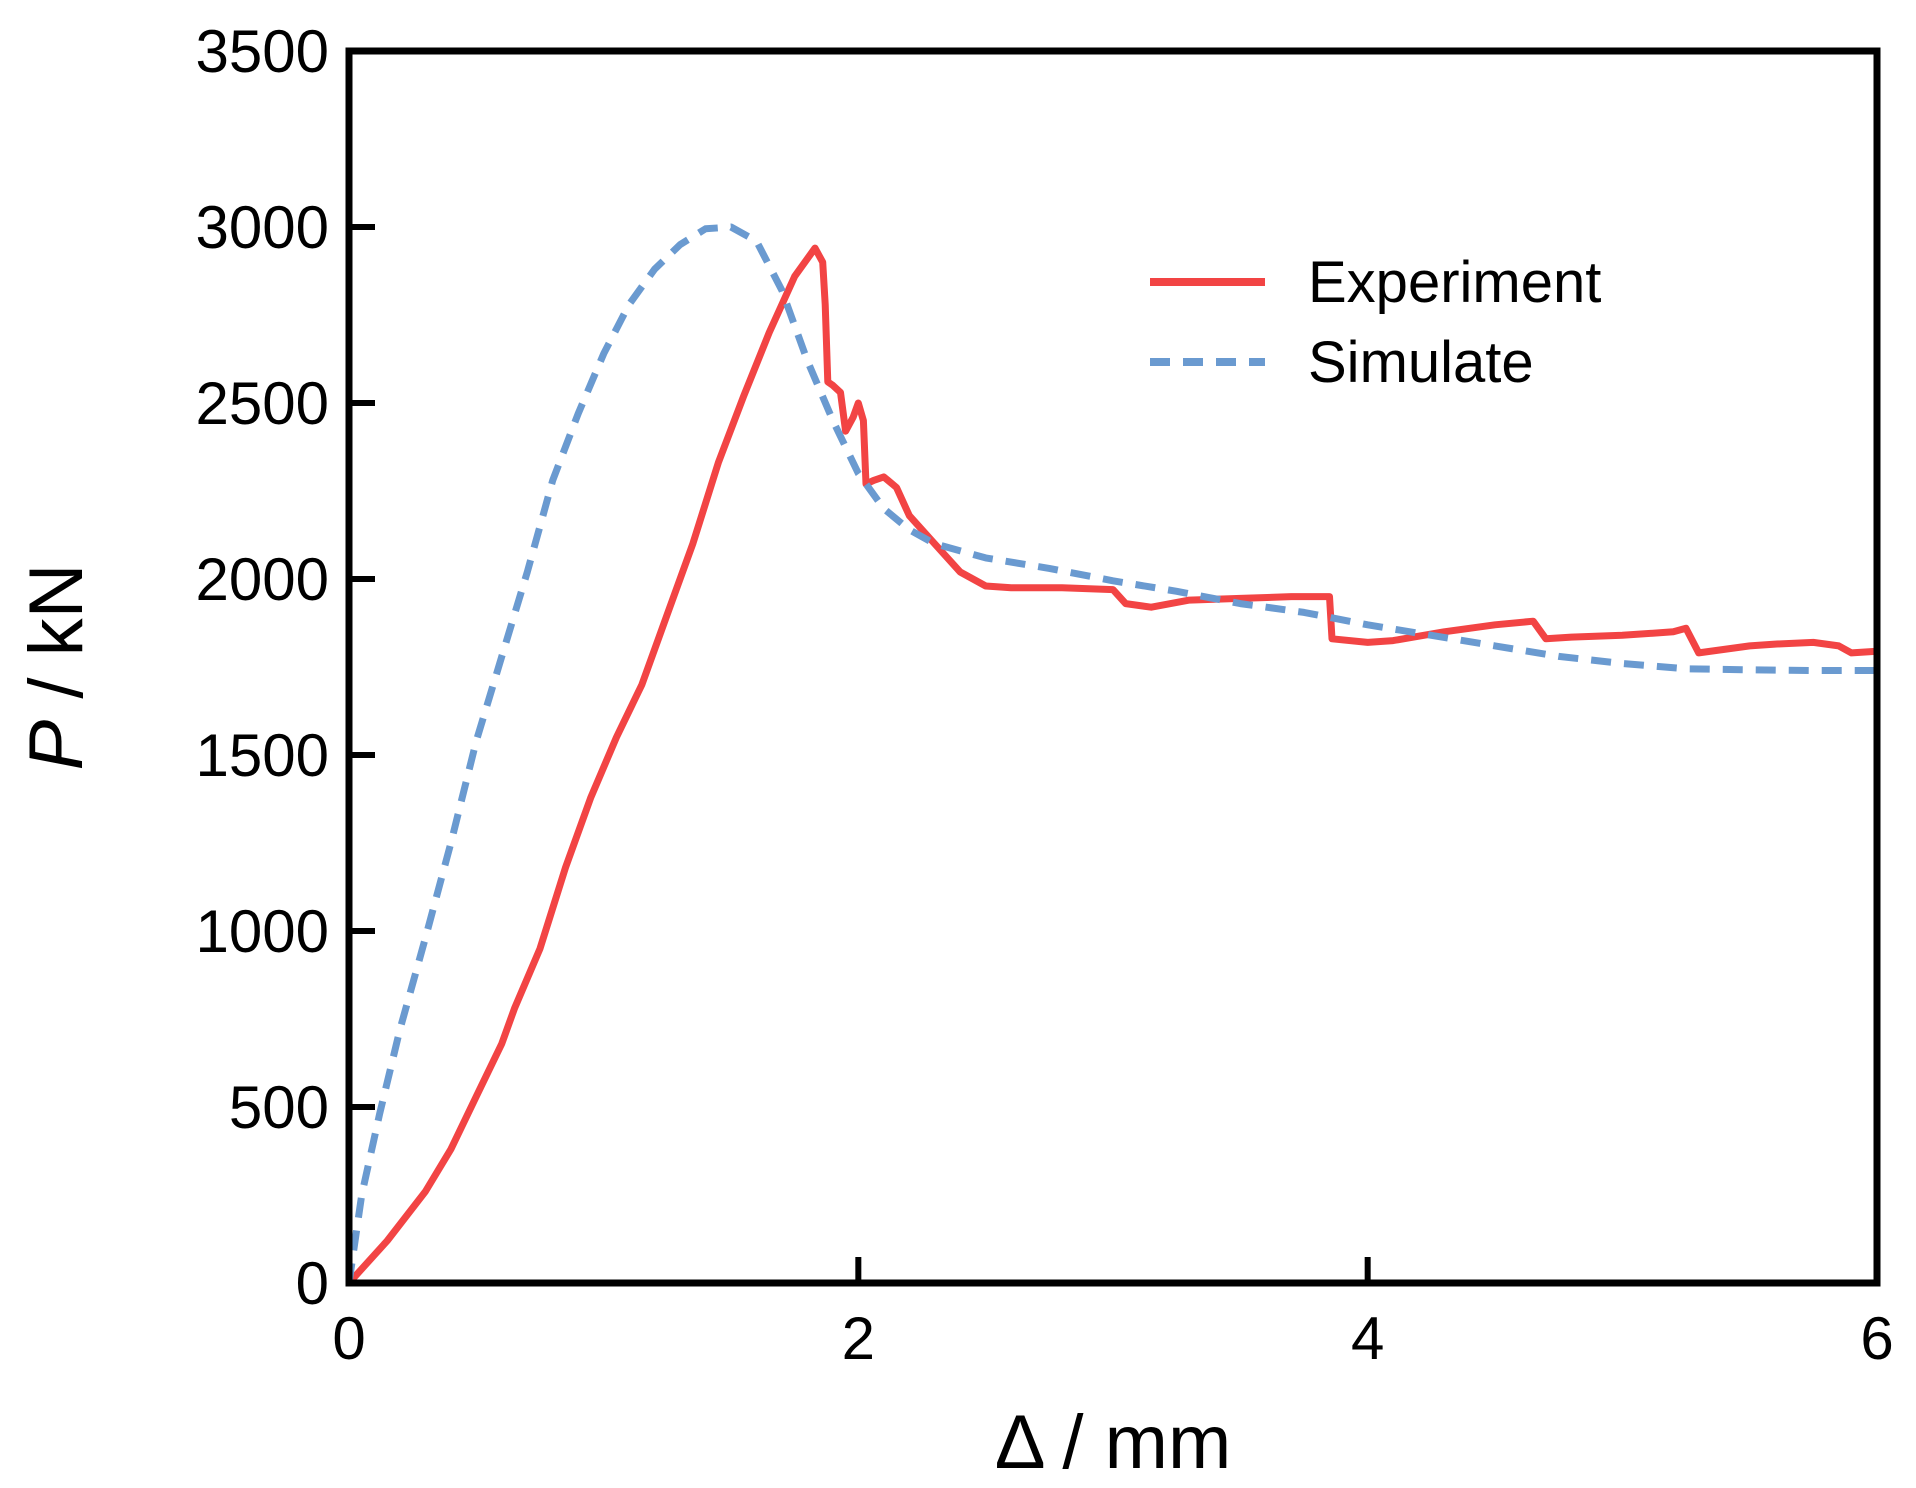 The height and width of the screenshot is (1488, 1916). Describe the element at coordinates (262, 227) in the screenshot. I see `y-tick-label: 3000` at that location.